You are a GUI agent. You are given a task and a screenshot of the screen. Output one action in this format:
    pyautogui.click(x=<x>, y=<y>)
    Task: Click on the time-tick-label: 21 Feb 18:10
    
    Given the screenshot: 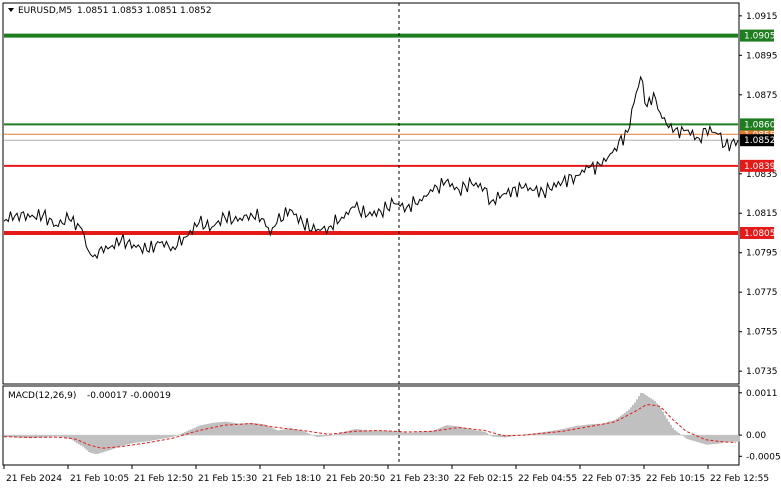 What is the action you would take?
    pyautogui.click(x=291, y=479)
    